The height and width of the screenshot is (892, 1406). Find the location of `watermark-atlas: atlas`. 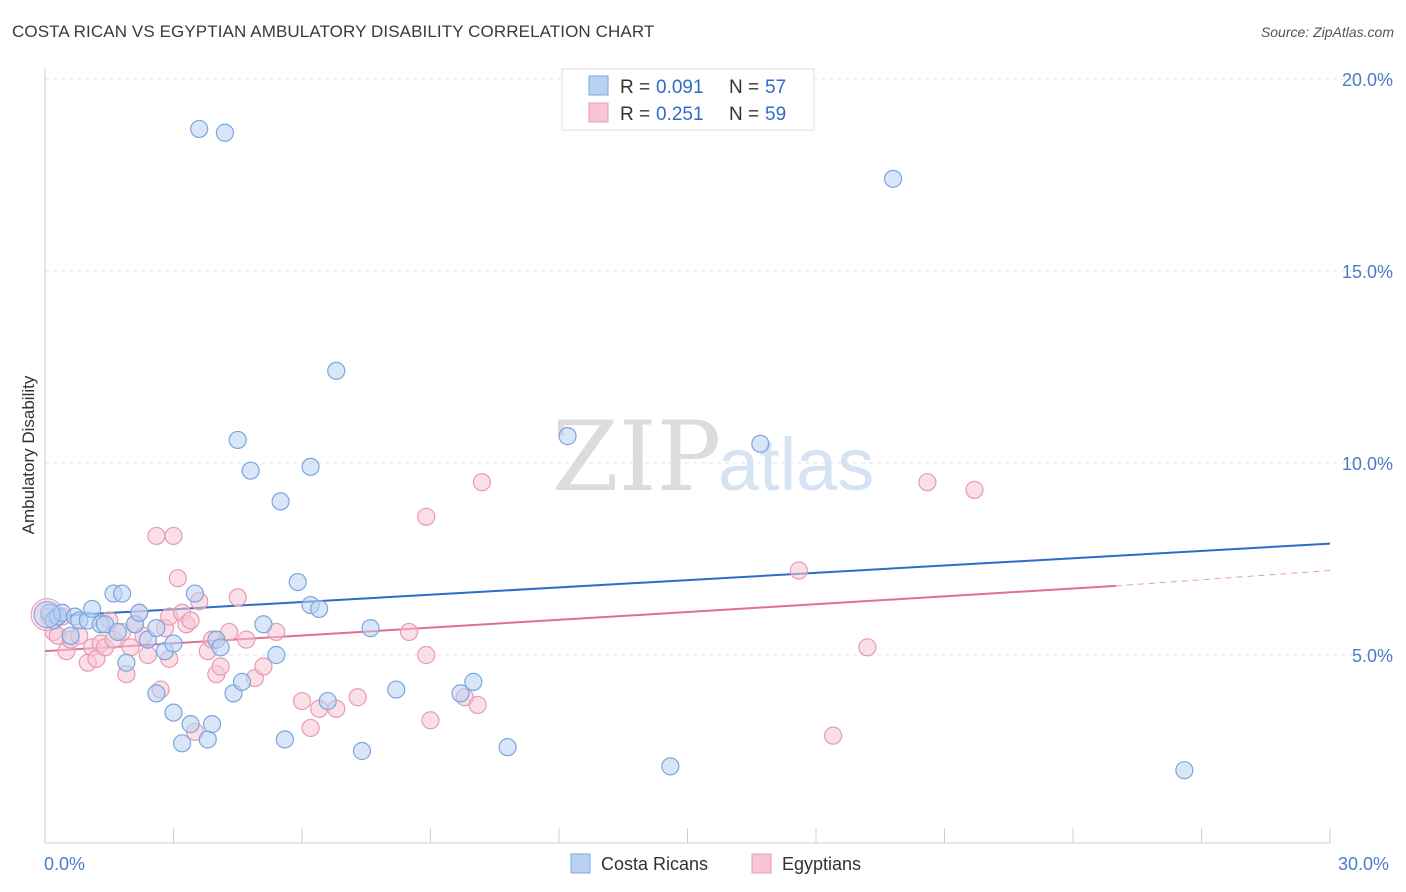

watermark-atlas: atlas is located at coordinates (796, 464).